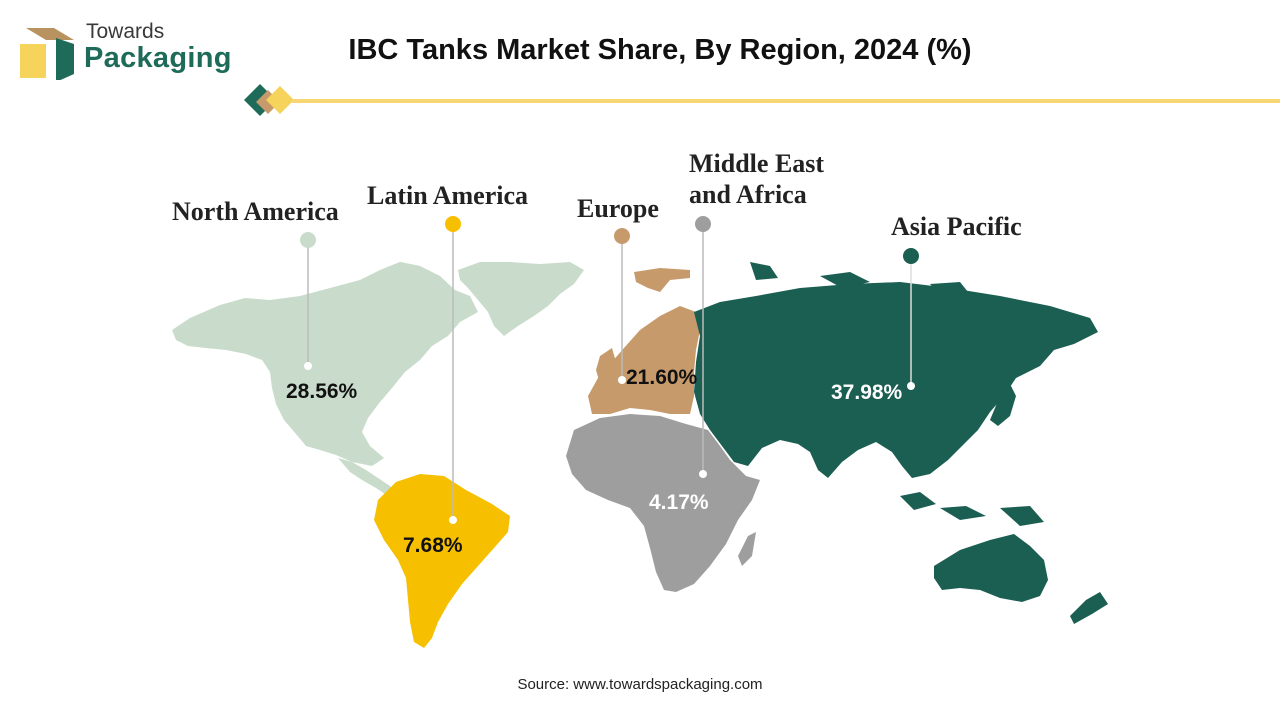 The image size is (1280, 720). What do you see at coordinates (956, 226) in the screenshot?
I see `label-asia-pacific: Asia Pacific` at bounding box center [956, 226].